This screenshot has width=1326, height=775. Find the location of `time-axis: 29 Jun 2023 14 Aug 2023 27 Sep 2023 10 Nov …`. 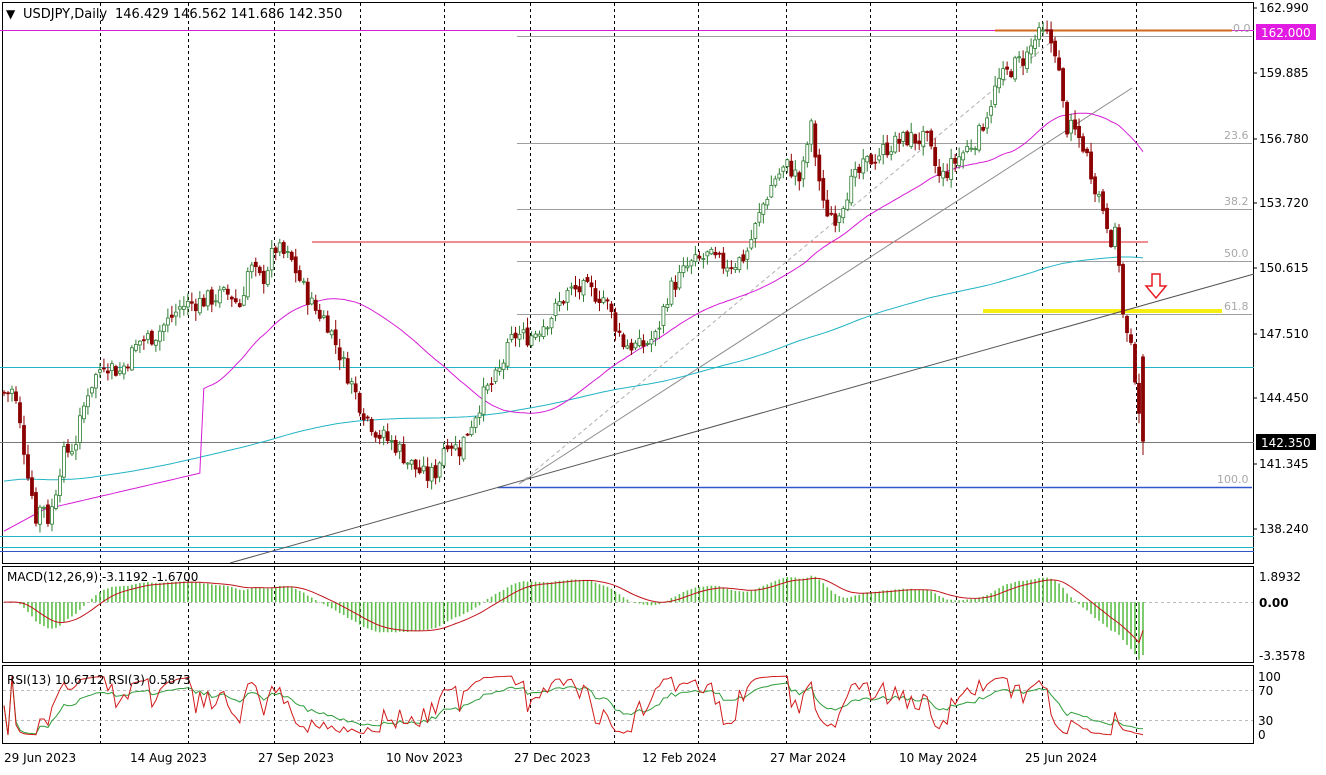

time-axis: 29 Jun 2023 14 Aug 2023 27 Sep 2023 10 Nov … is located at coordinates (550, 758).